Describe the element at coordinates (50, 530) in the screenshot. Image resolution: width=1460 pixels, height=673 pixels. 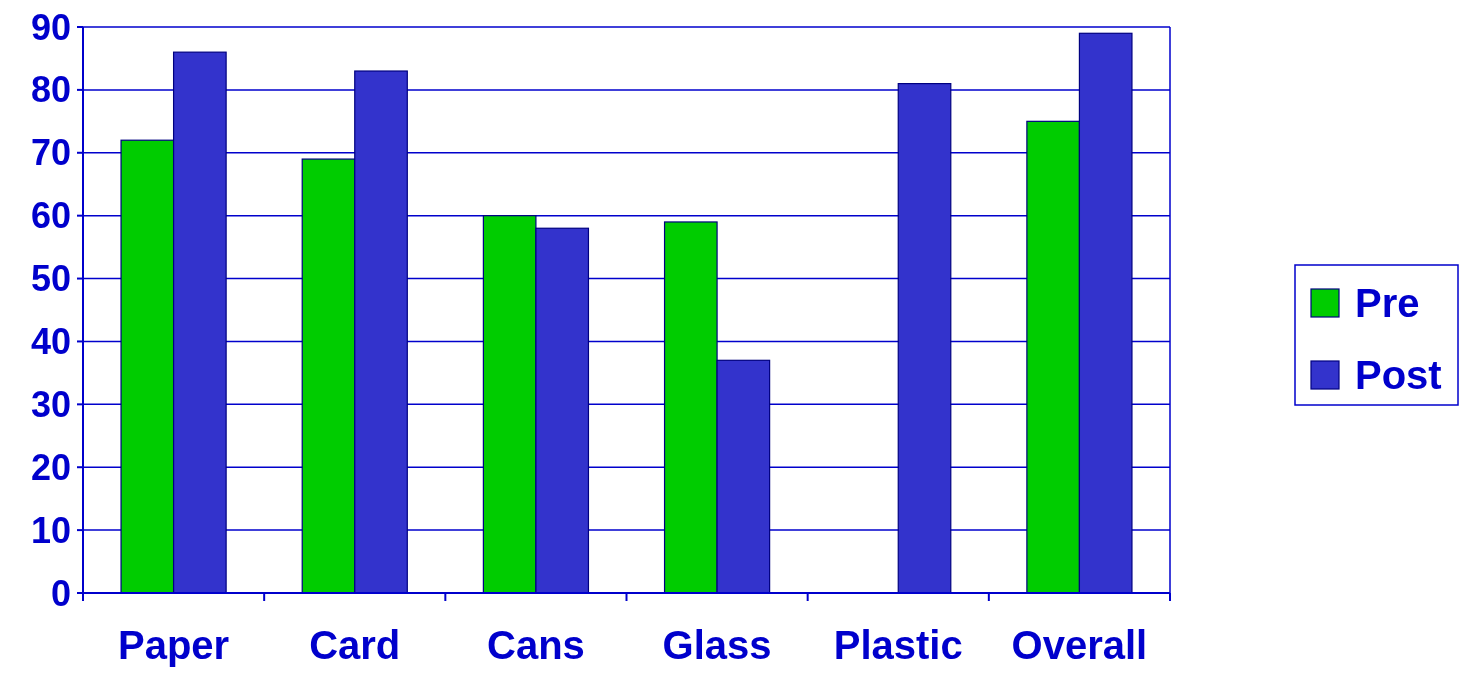
I see `y-tick-label: 10` at that location.